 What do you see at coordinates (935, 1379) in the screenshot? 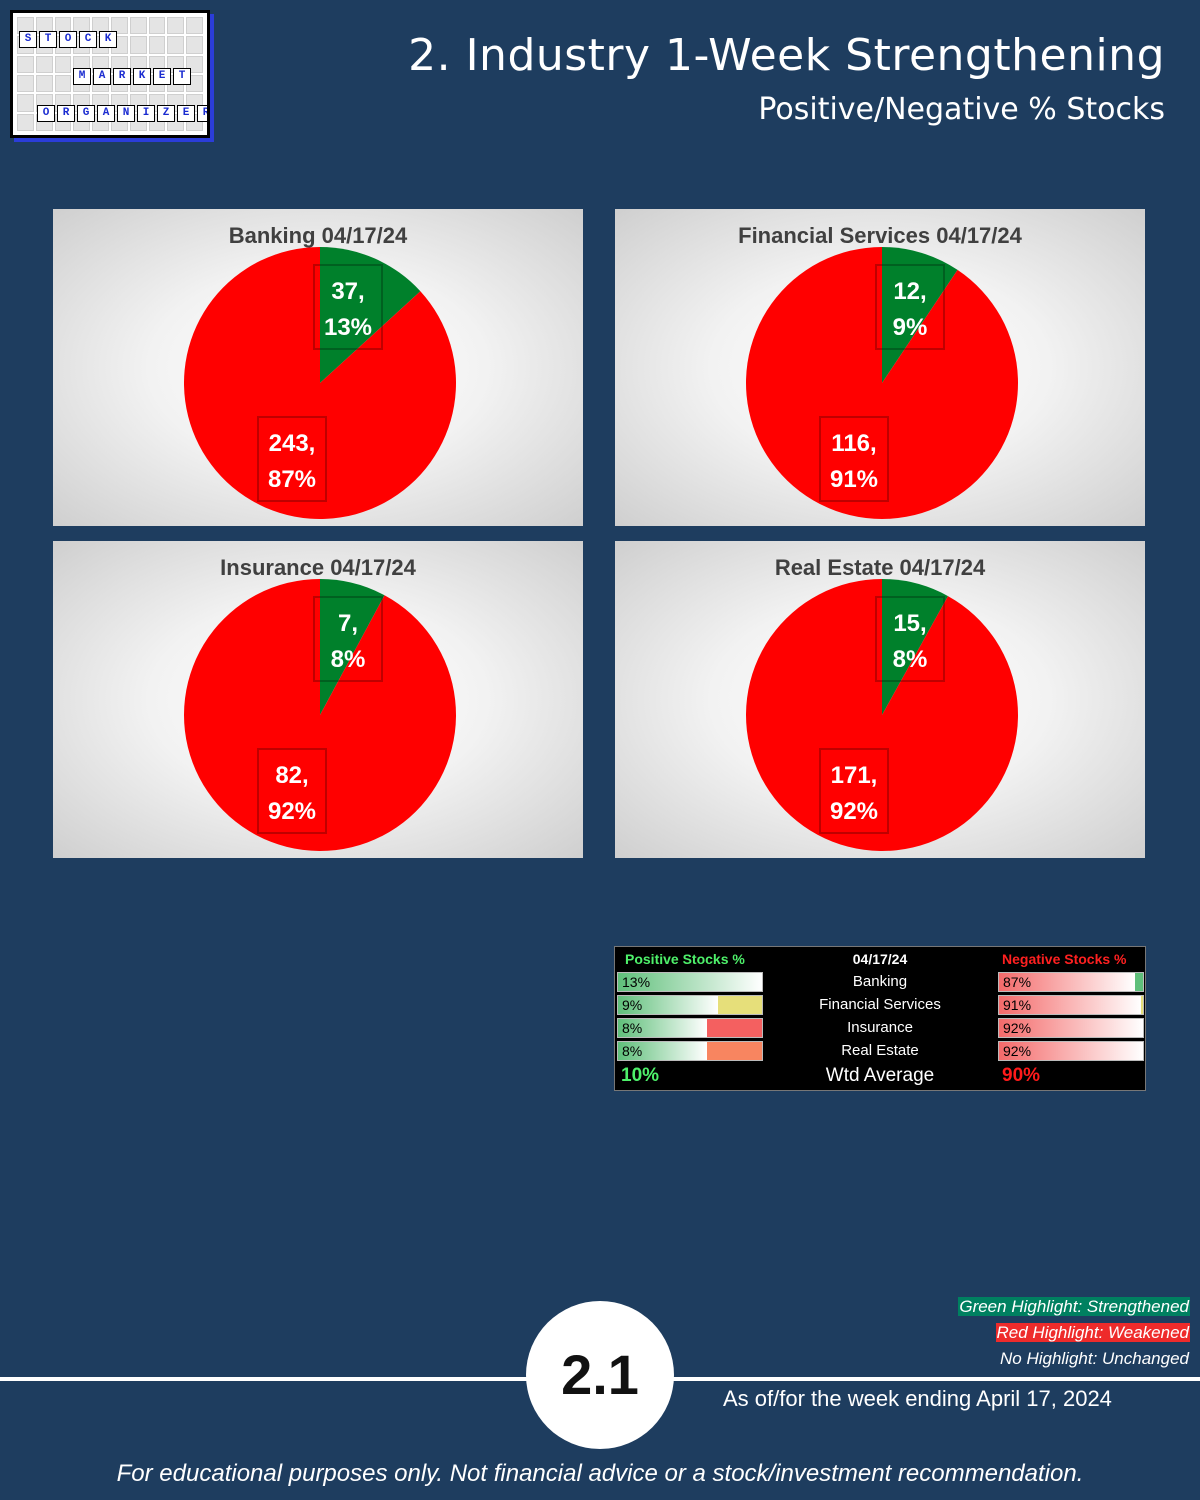
I see `footer-rule-right` at bounding box center [935, 1379].